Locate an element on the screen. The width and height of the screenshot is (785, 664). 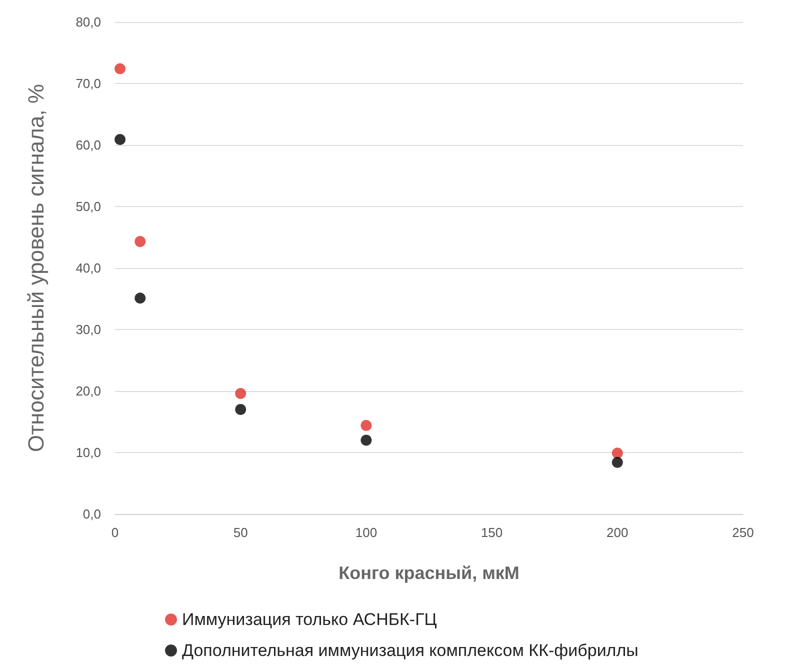
y-tick-label: 30,0 is located at coordinates (88, 329).